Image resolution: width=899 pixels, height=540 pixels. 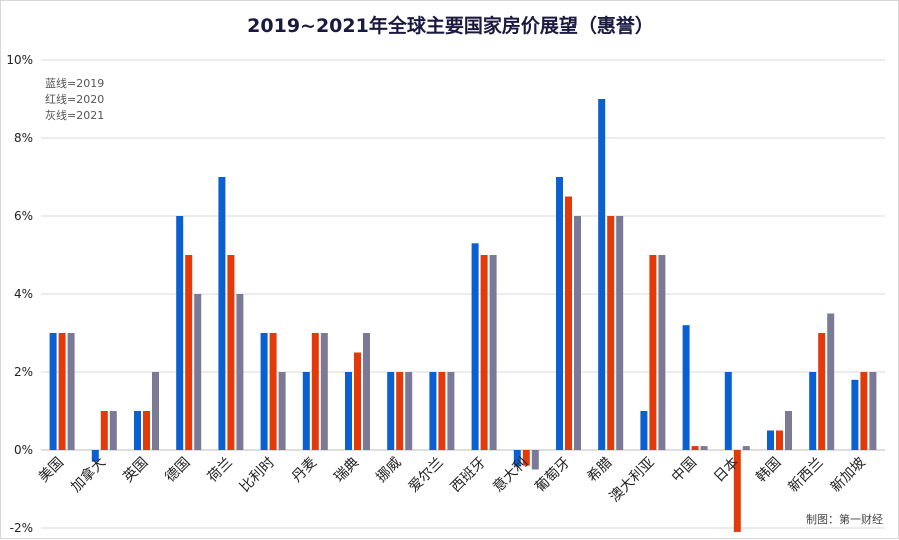 I want to click on x-tick-label: 韩国, so click(x=768, y=470).